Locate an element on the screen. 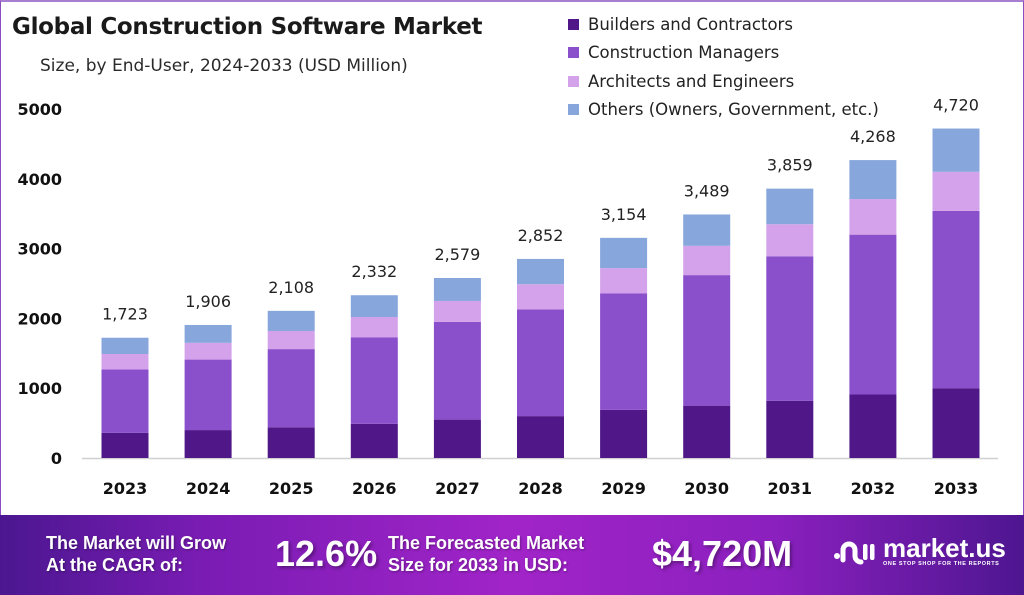 Image resolution: width=1024 pixels, height=595 pixels. x-tick-label: 2030 is located at coordinates (706, 488).